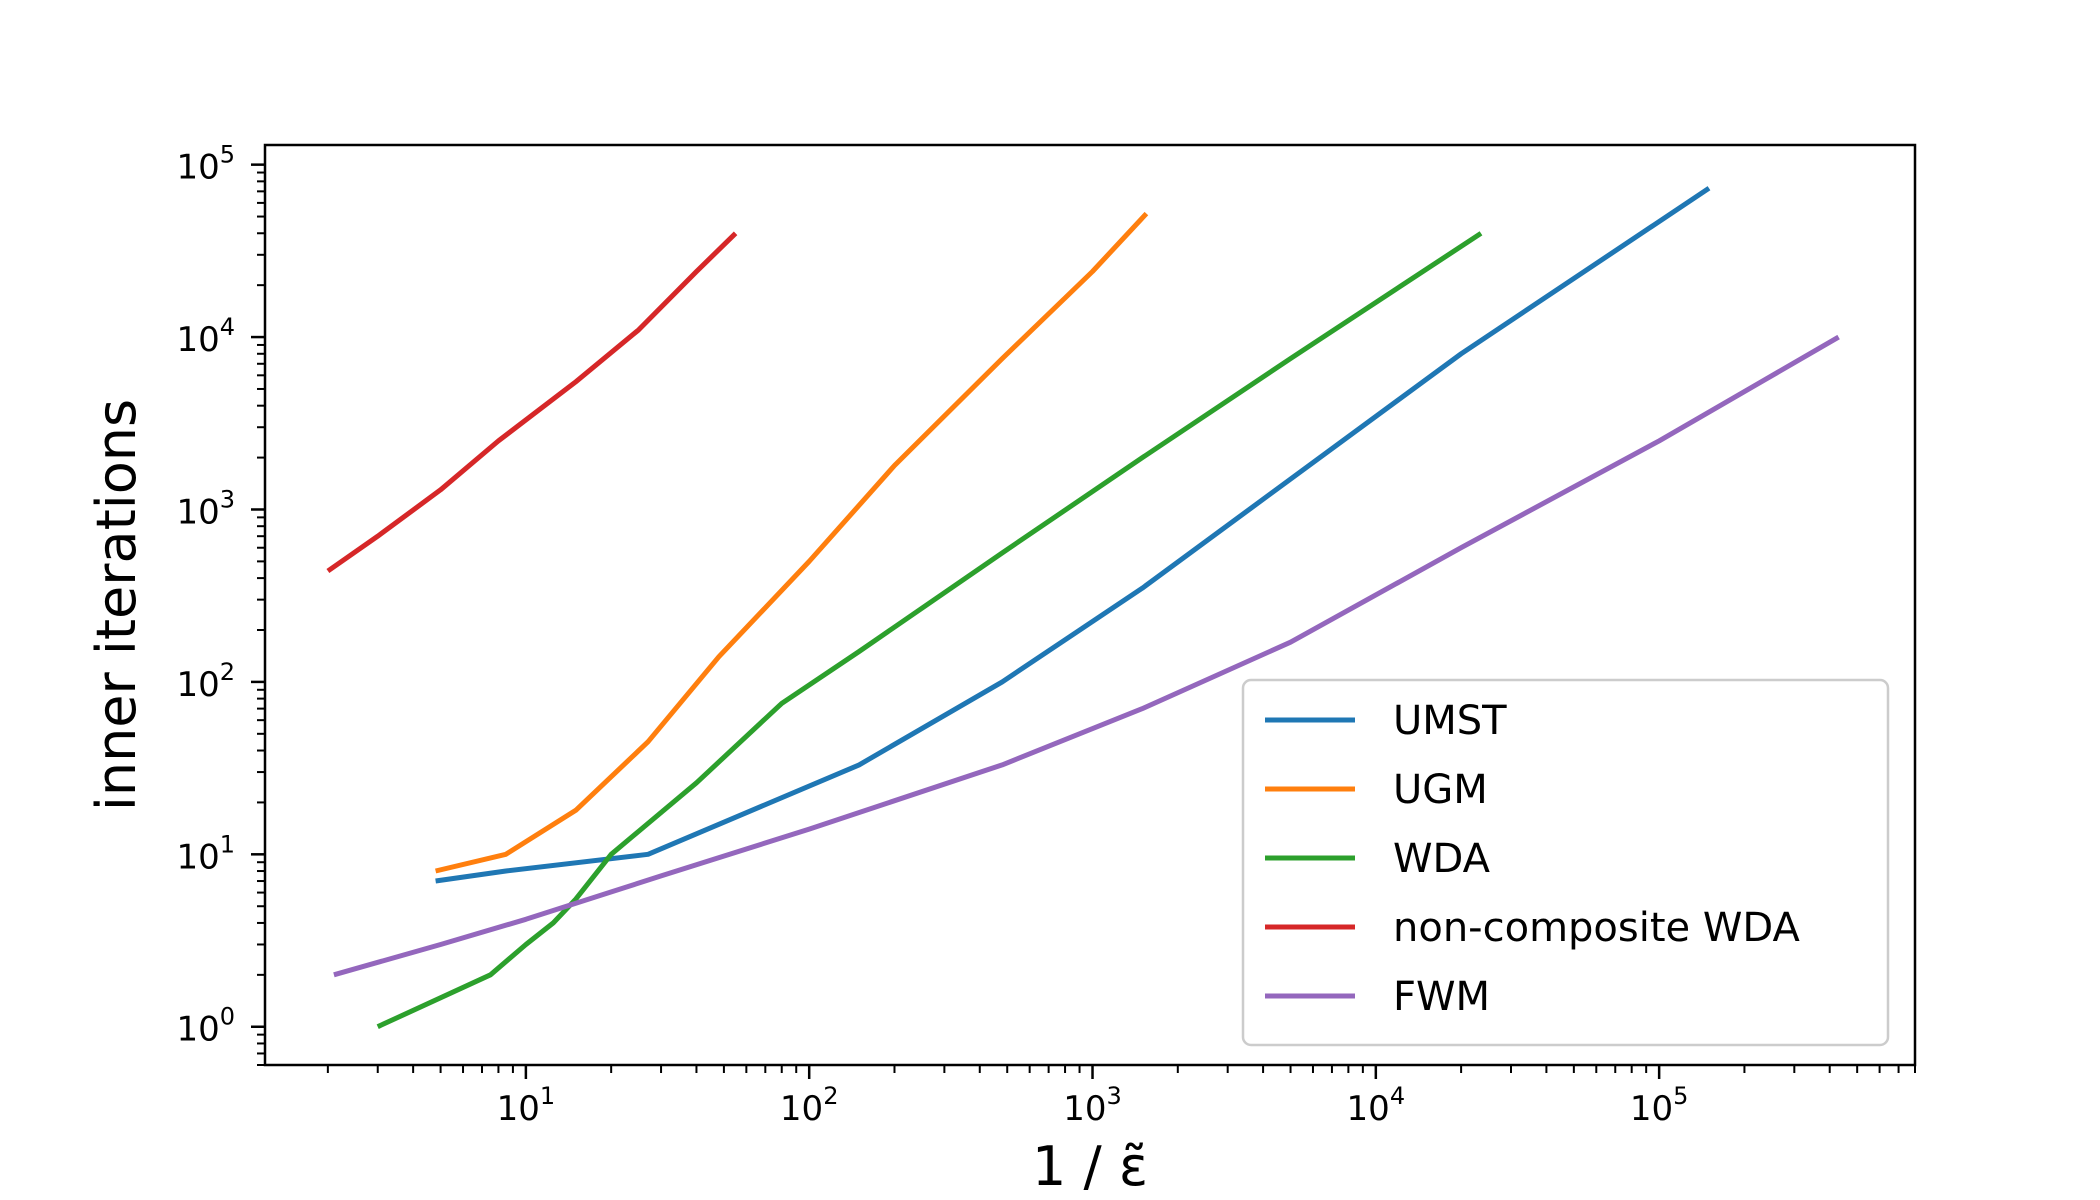 The height and width of the screenshot is (1200, 2100). I want to click on y-tick-label: 10², so click(205, 681).